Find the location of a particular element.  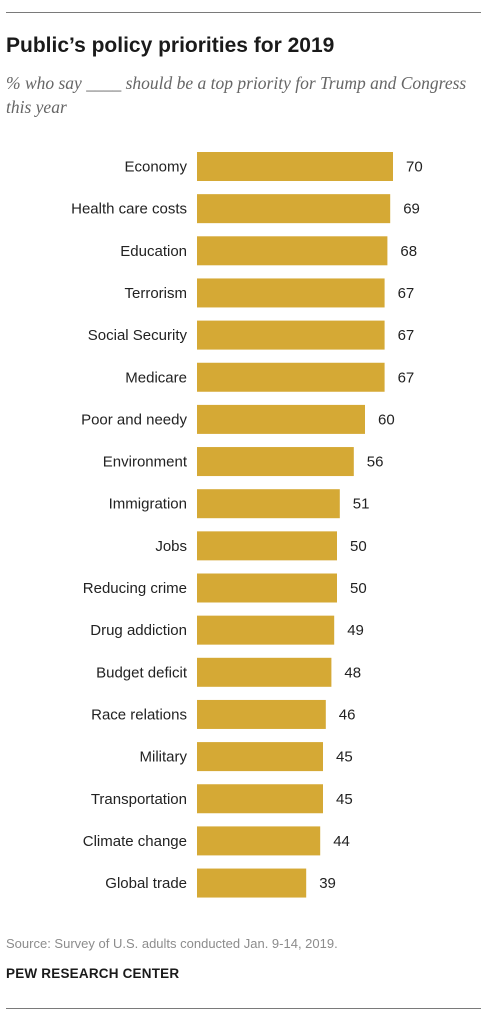

category-label: Poor and needy is located at coordinates (134, 419).